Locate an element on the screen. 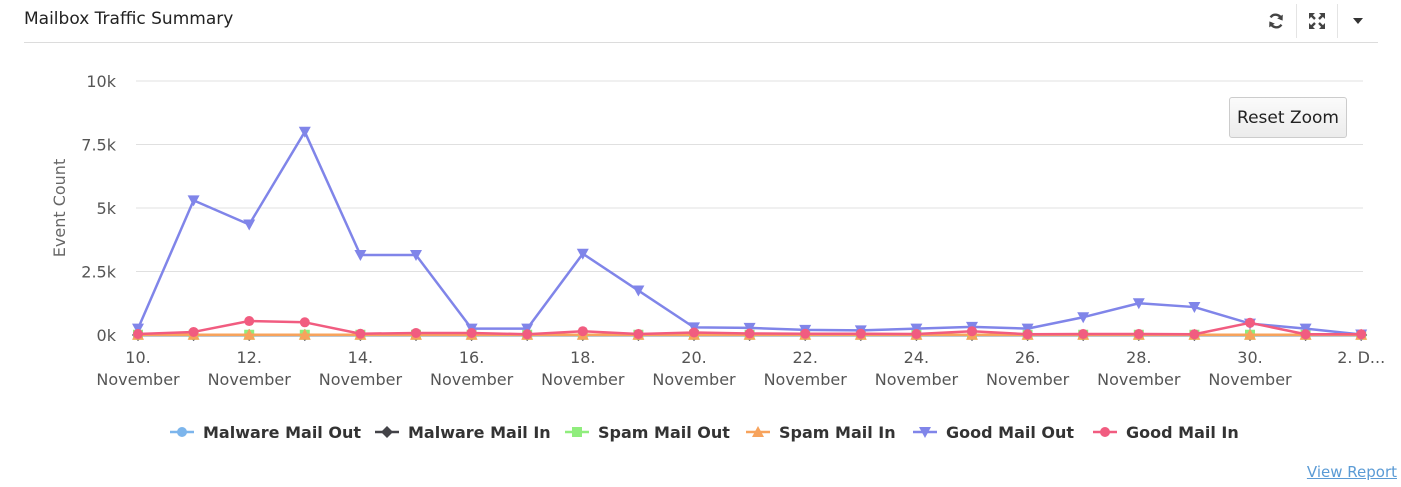 The height and width of the screenshot is (487, 1401). legend-item-malware-mail-out: Malware Mail Out is located at coordinates (282, 432).